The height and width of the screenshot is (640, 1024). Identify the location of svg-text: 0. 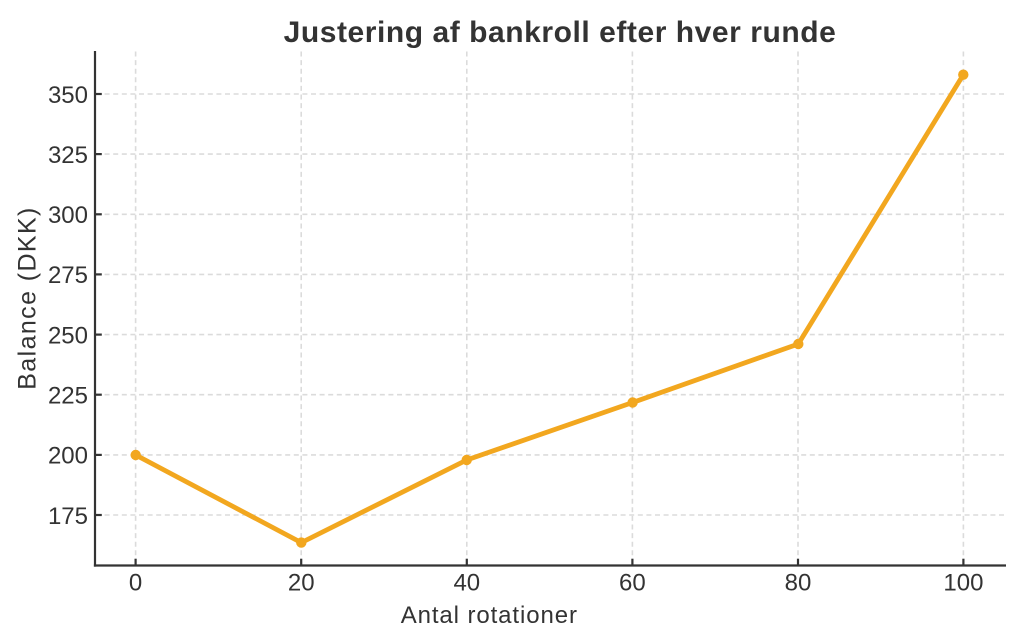
(135, 582).